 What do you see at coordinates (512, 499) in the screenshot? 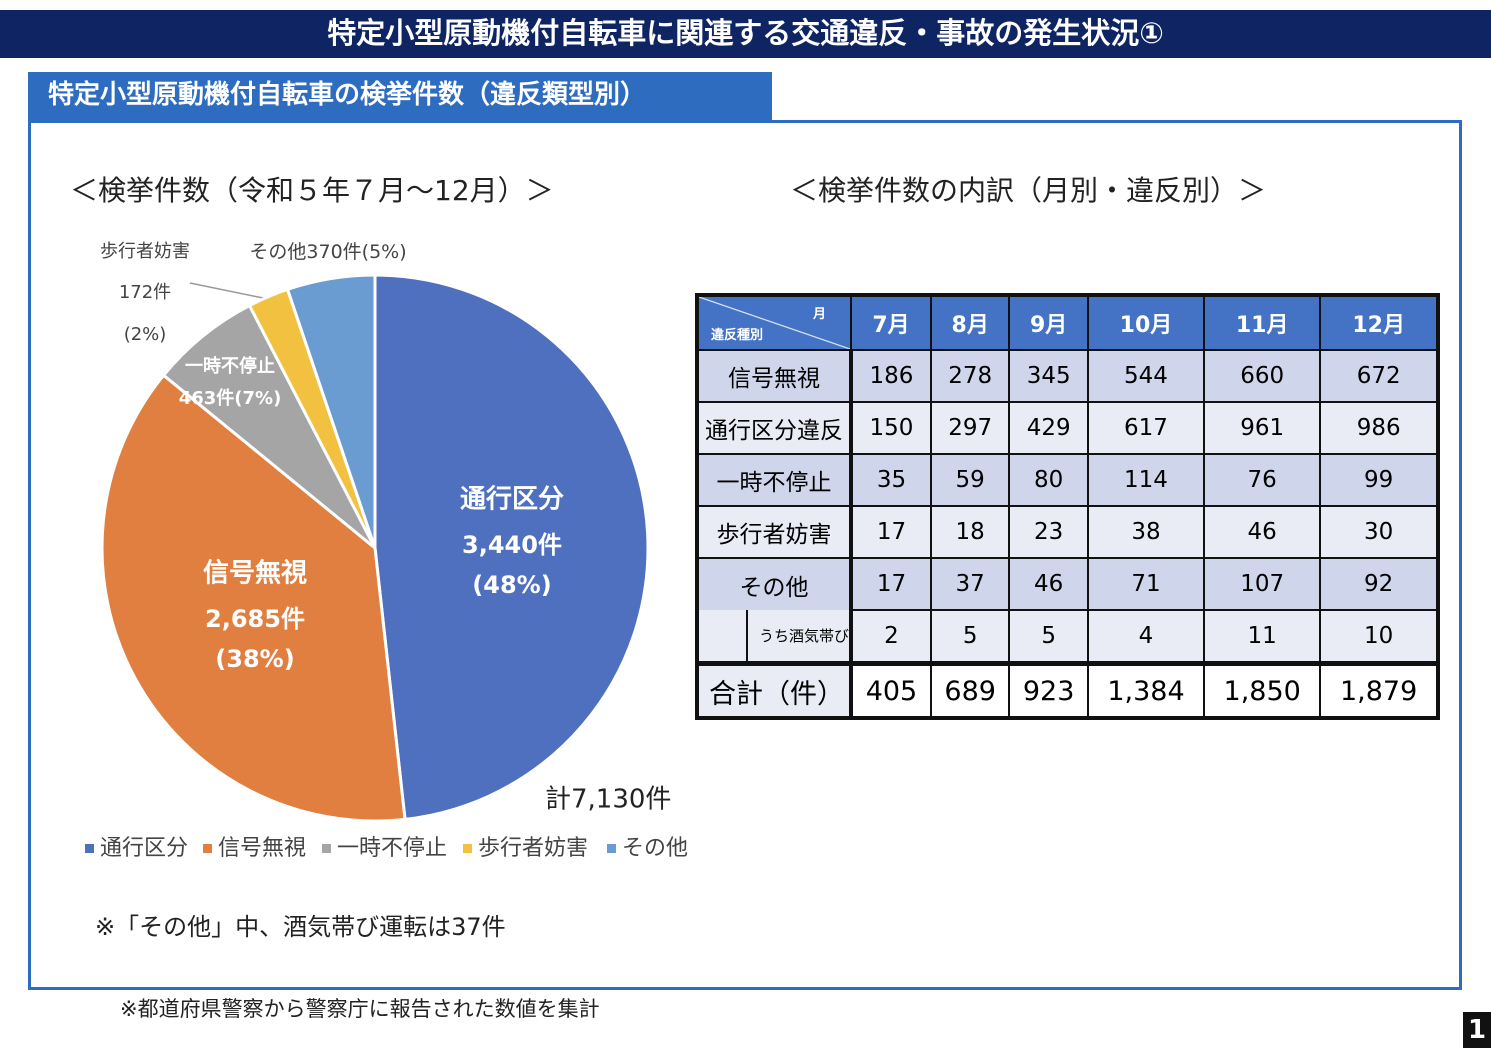
I see `data-label: 通行区分` at bounding box center [512, 499].